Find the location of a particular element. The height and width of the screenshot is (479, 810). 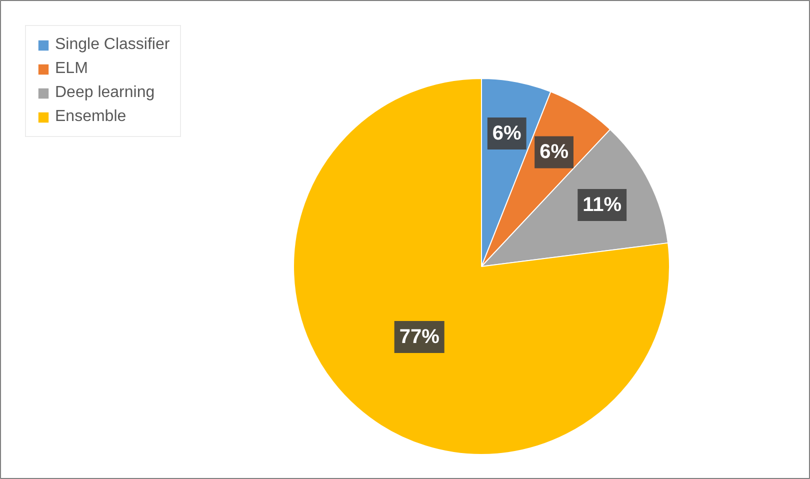

data-label: 11% is located at coordinates (602, 205).